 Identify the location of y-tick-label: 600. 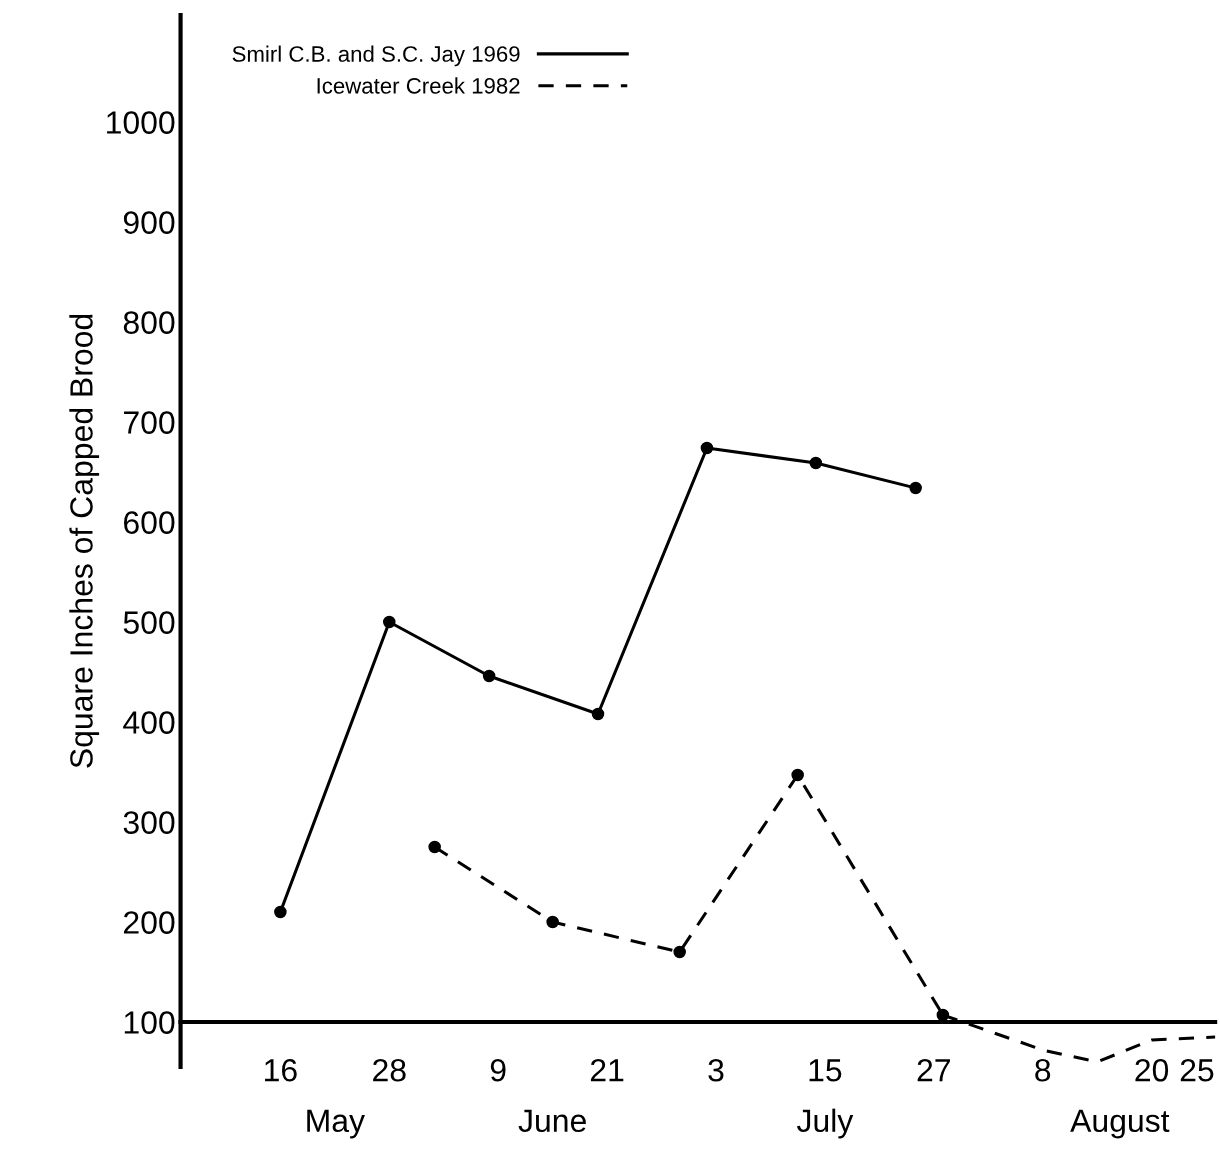
(149, 522).